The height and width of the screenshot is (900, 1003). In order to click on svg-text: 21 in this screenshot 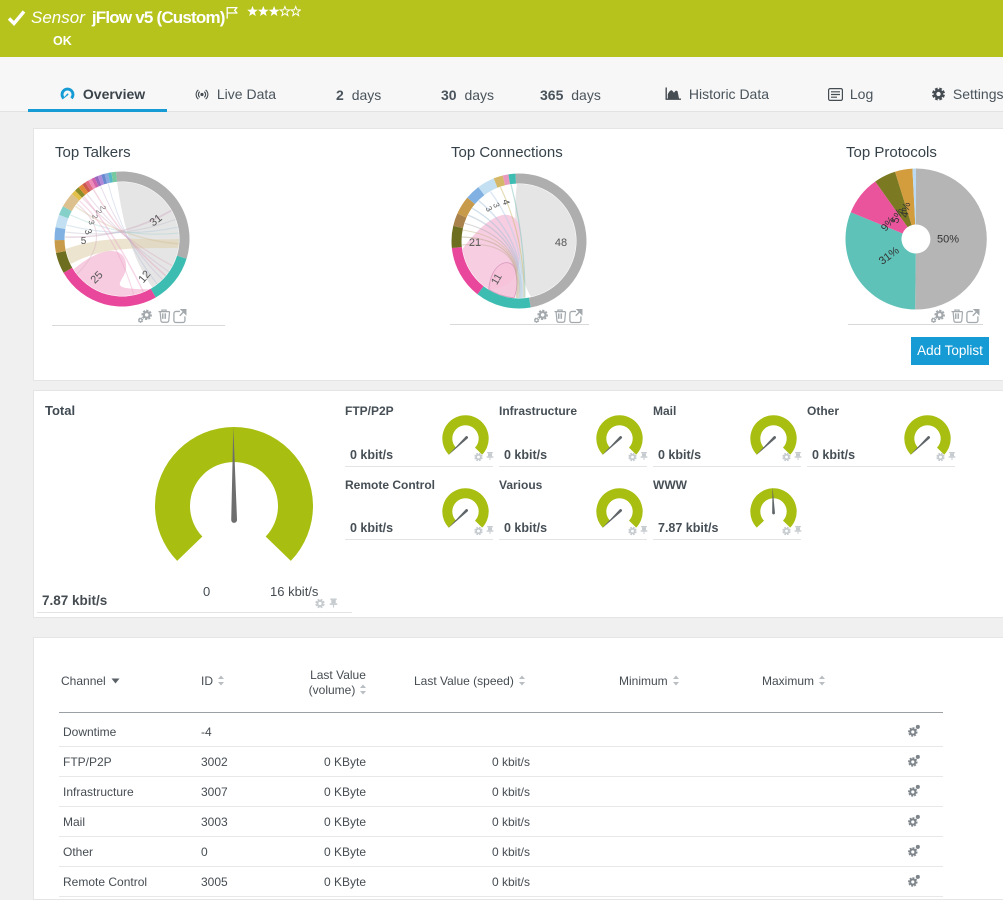, I will do `click(475, 243)`.